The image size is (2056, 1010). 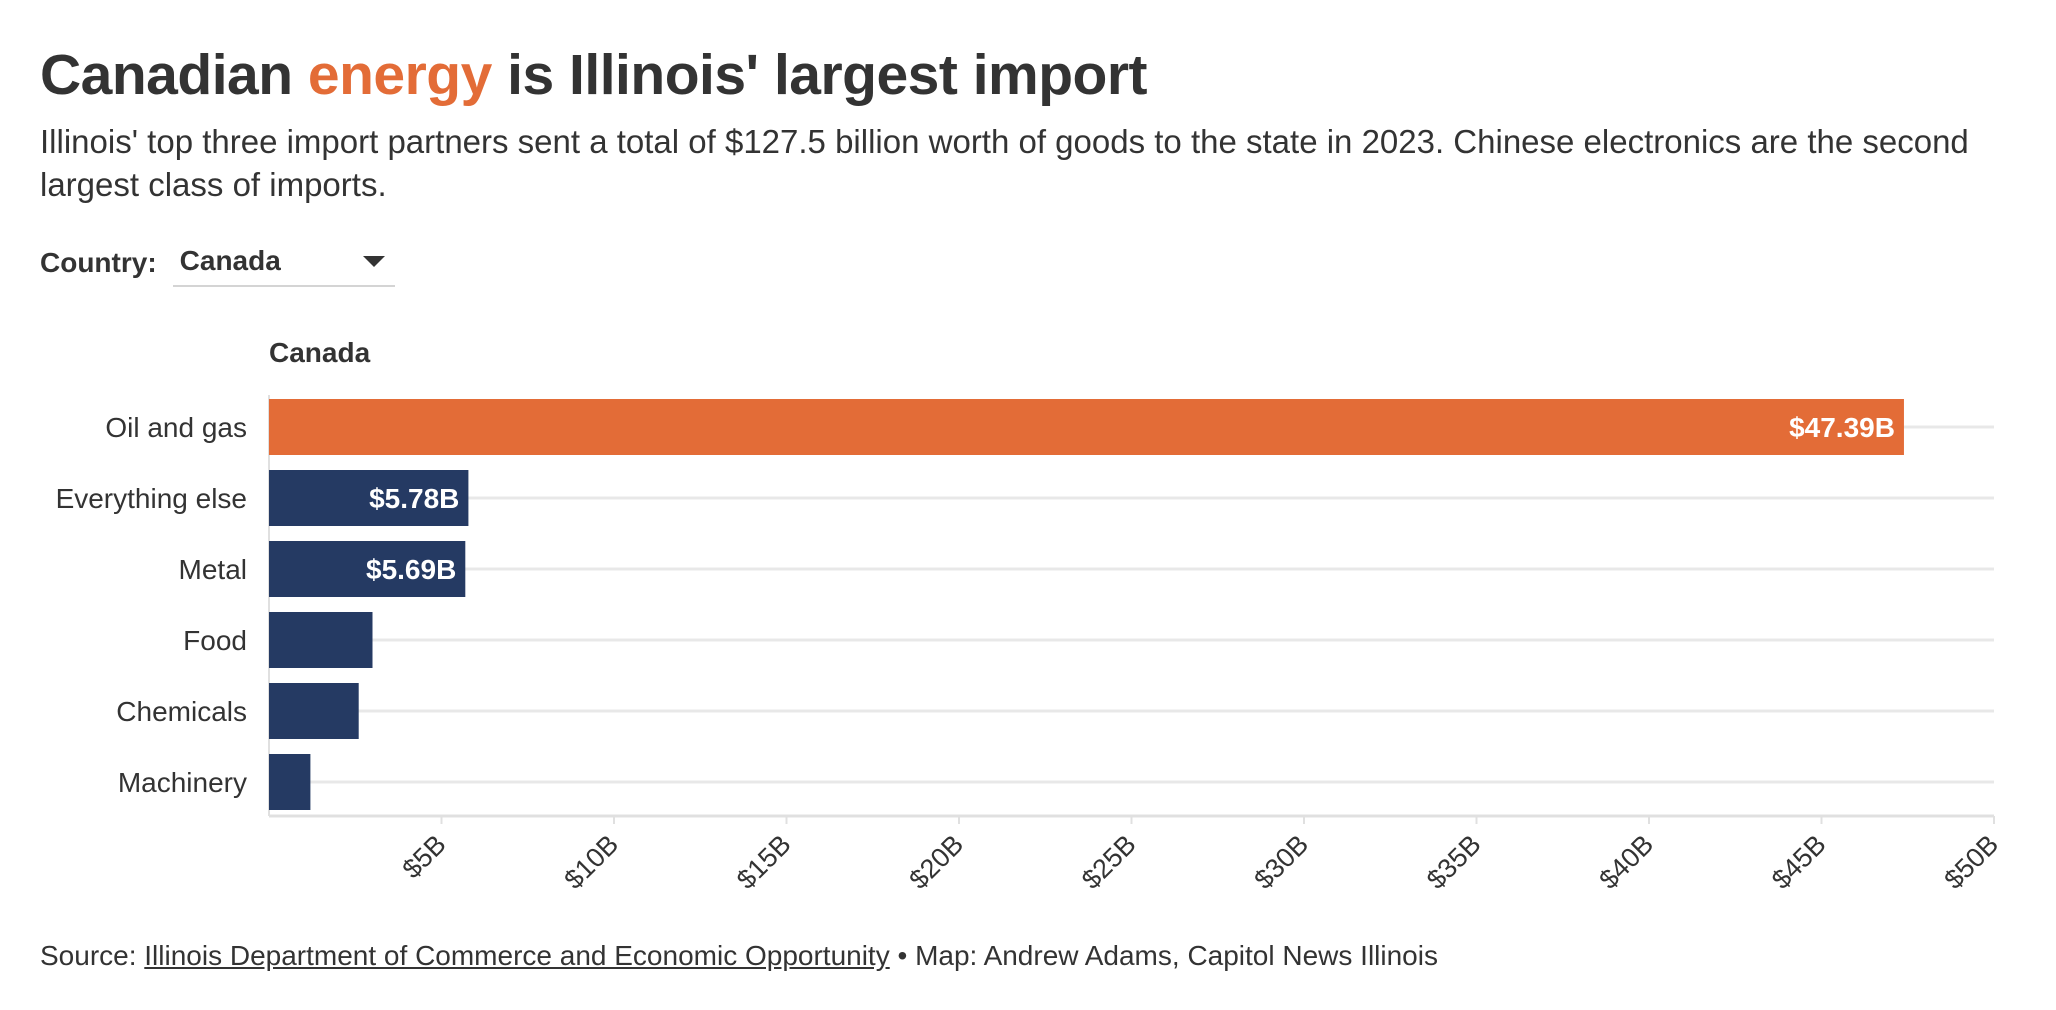 What do you see at coordinates (290, 782) in the screenshot?
I see `bar-machinery` at bounding box center [290, 782].